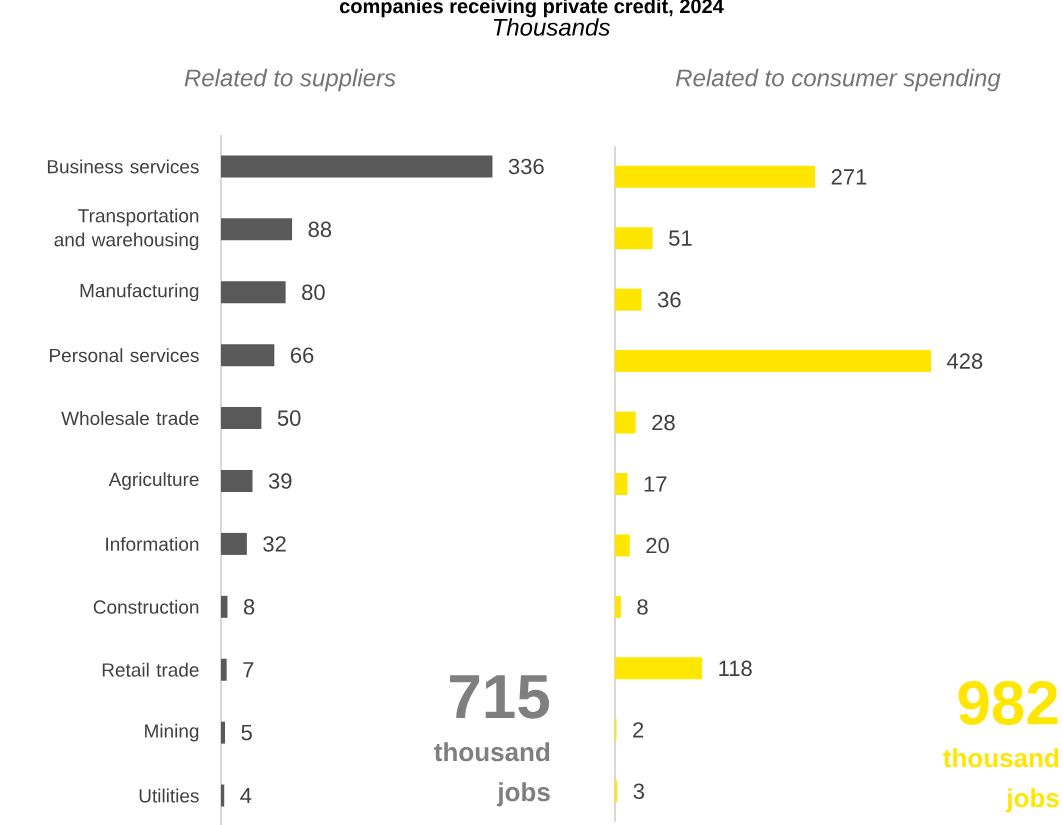 This screenshot has width=1063, height=825. I want to click on data-label: 39, so click(280, 481).